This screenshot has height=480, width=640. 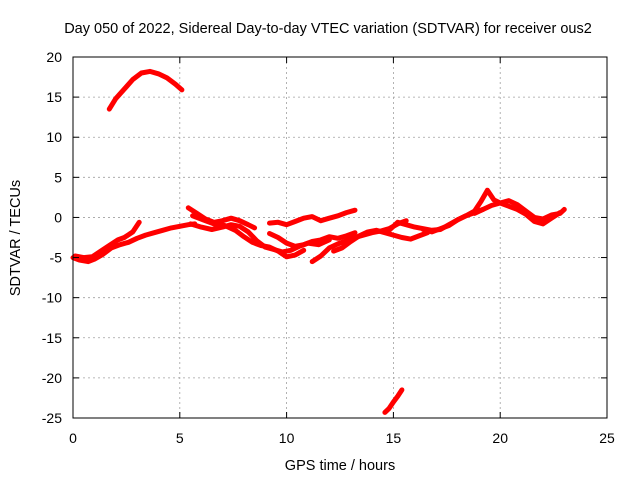 What do you see at coordinates (52, 298) in the screenshot?
I see `y-tick-label: -10` at bounding box center [52, 298].